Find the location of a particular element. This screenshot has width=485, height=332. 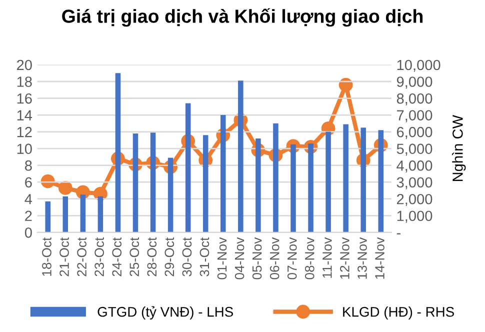

y2-tick-label: 9,000 is located at coordinates (414, 82).